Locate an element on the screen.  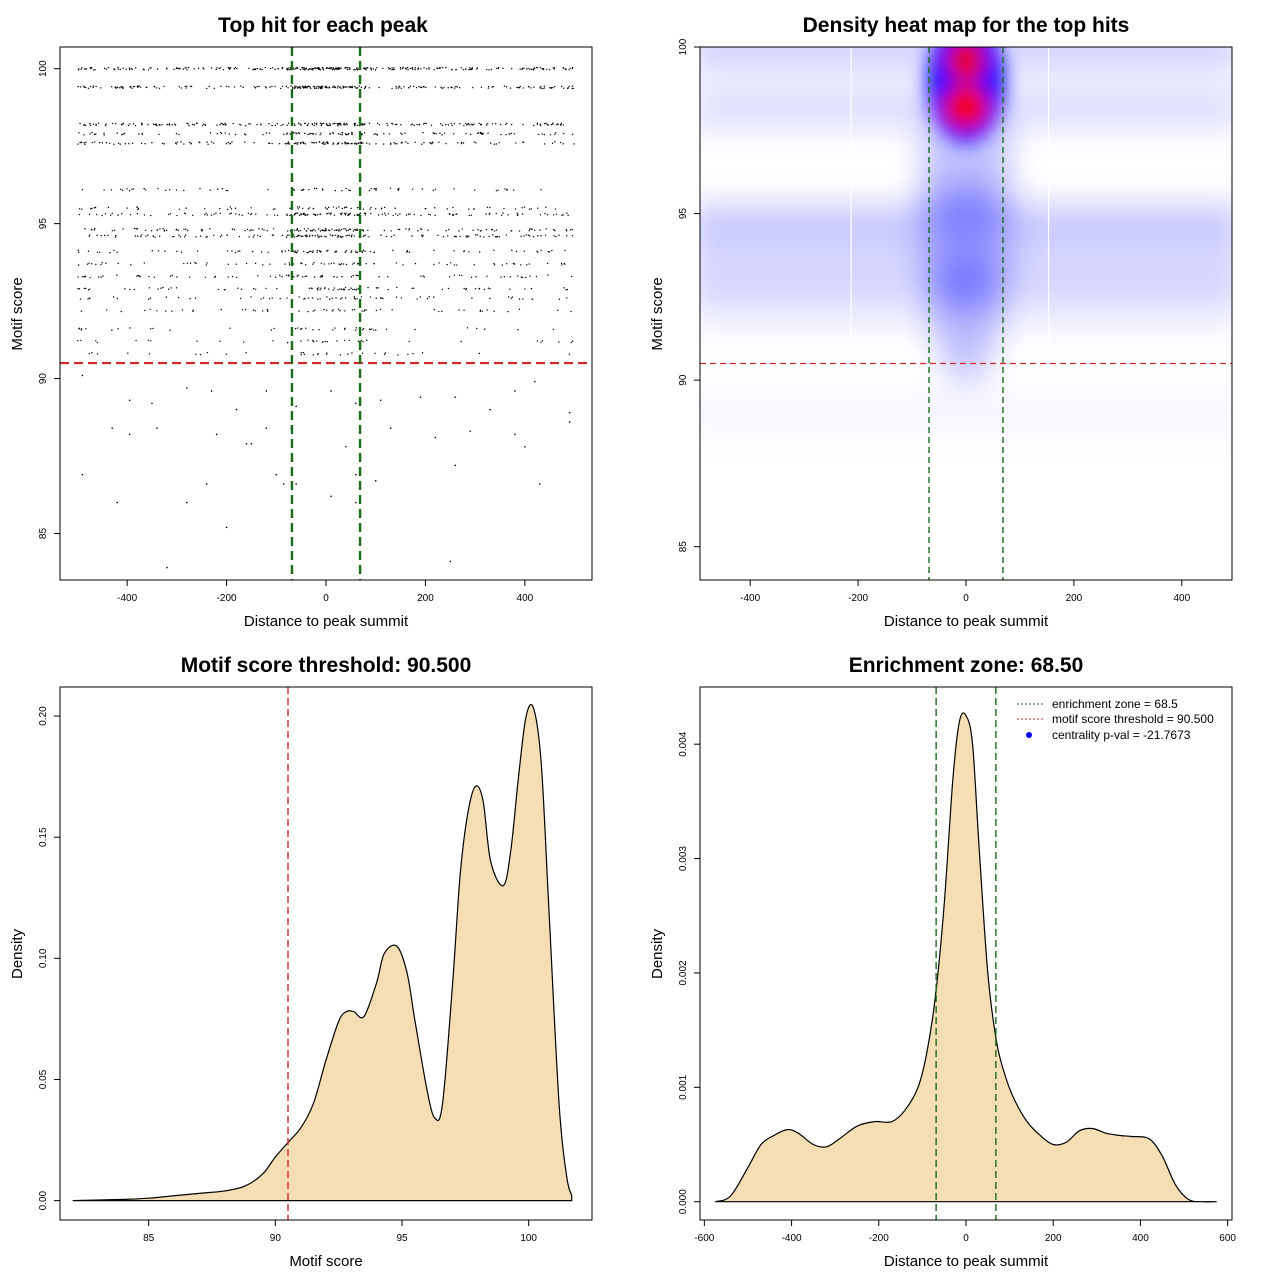
scatter-title: Top hit for each peak is located at coordinates (323, 25).